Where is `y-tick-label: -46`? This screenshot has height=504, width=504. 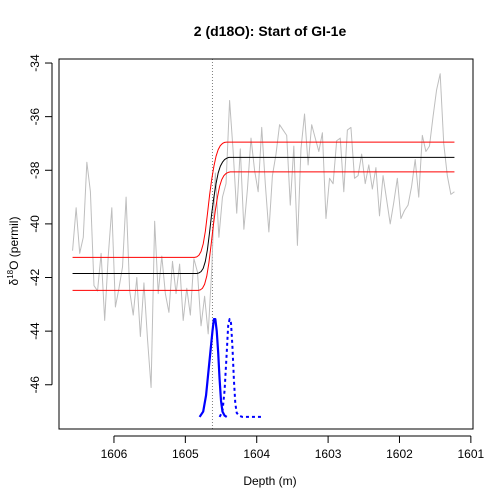 y-tick-label: -46 is located at coordinates (35, 385).